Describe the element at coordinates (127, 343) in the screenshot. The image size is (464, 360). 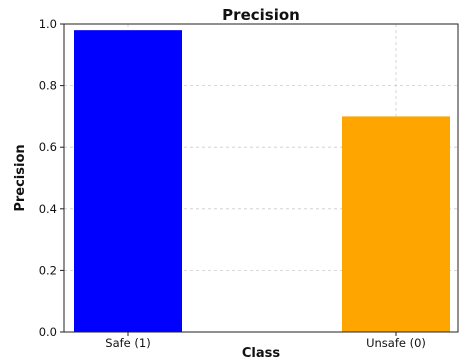
I see `x-tick-label: Safe (1)` at that location.